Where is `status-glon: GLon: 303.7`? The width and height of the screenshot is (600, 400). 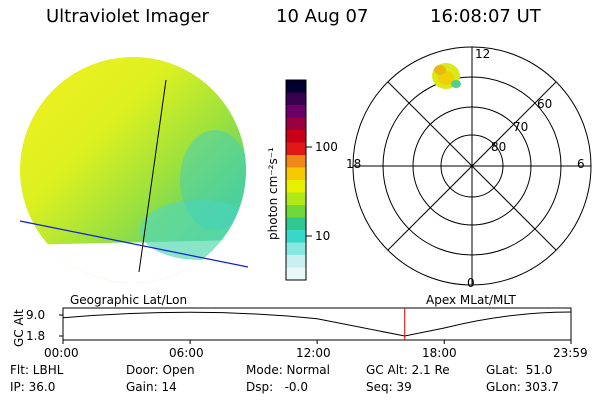
status-glon: GLon: 303.7 is located at coordinates (522, 387).